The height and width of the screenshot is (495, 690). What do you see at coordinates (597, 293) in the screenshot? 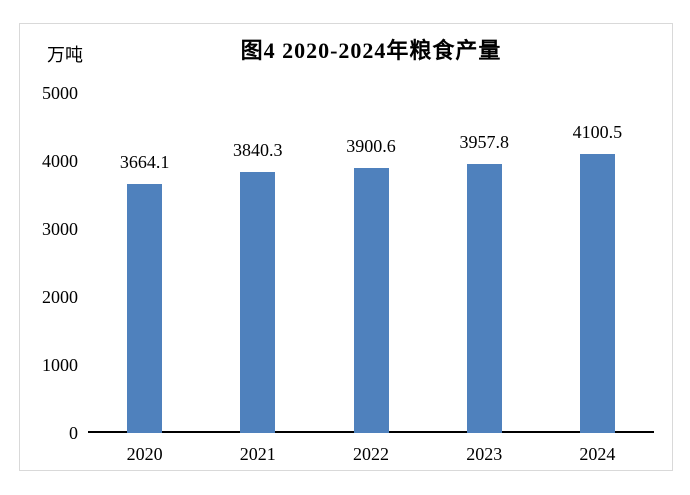
I see `bar-2024` at bounding box center [597, 293].